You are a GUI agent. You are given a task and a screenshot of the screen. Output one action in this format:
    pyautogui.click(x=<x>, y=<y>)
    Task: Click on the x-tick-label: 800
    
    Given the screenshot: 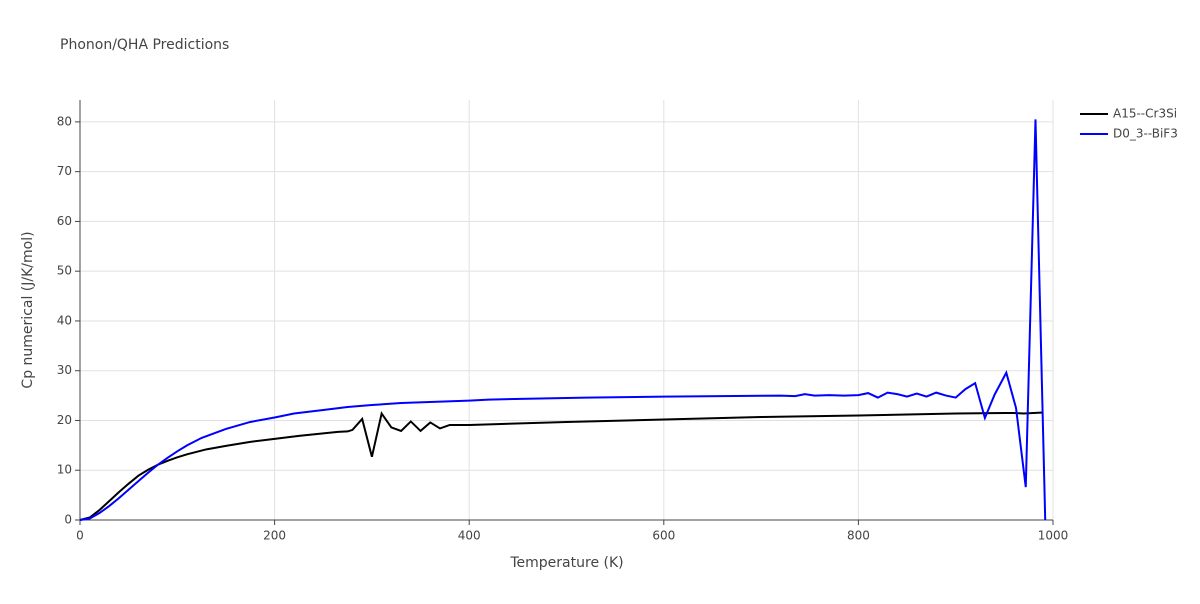 What is the action you would take?
    pyautogui.click(x=858, y=536)
    